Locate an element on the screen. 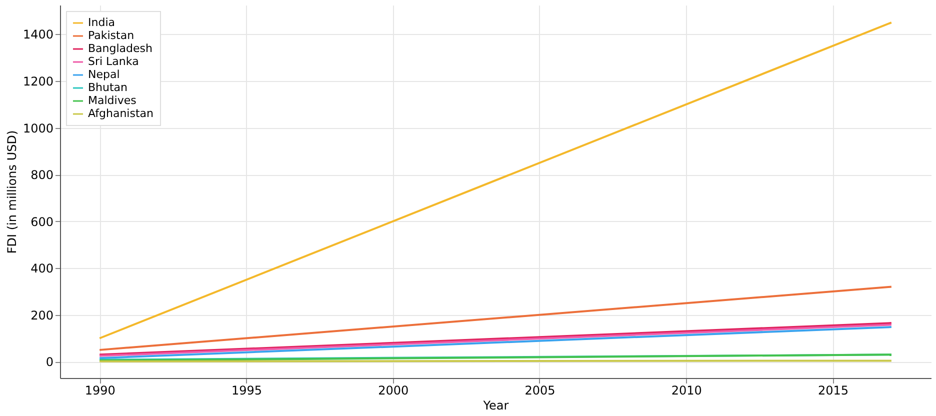 This screenshot has height=416, width=936. x-tick-label: 2005 is located at coordinates (540, 391).